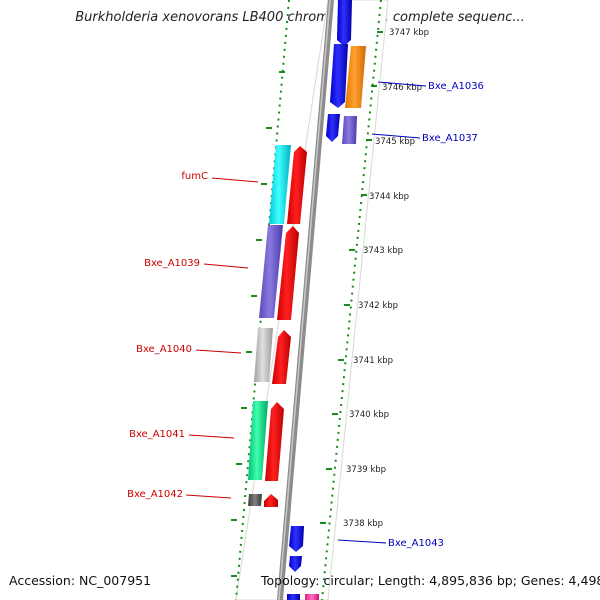 Image resolution: width=600 pixels, height=600 pixels. I want to click on ruler-label: 3743 kbp, so click(383, 251).